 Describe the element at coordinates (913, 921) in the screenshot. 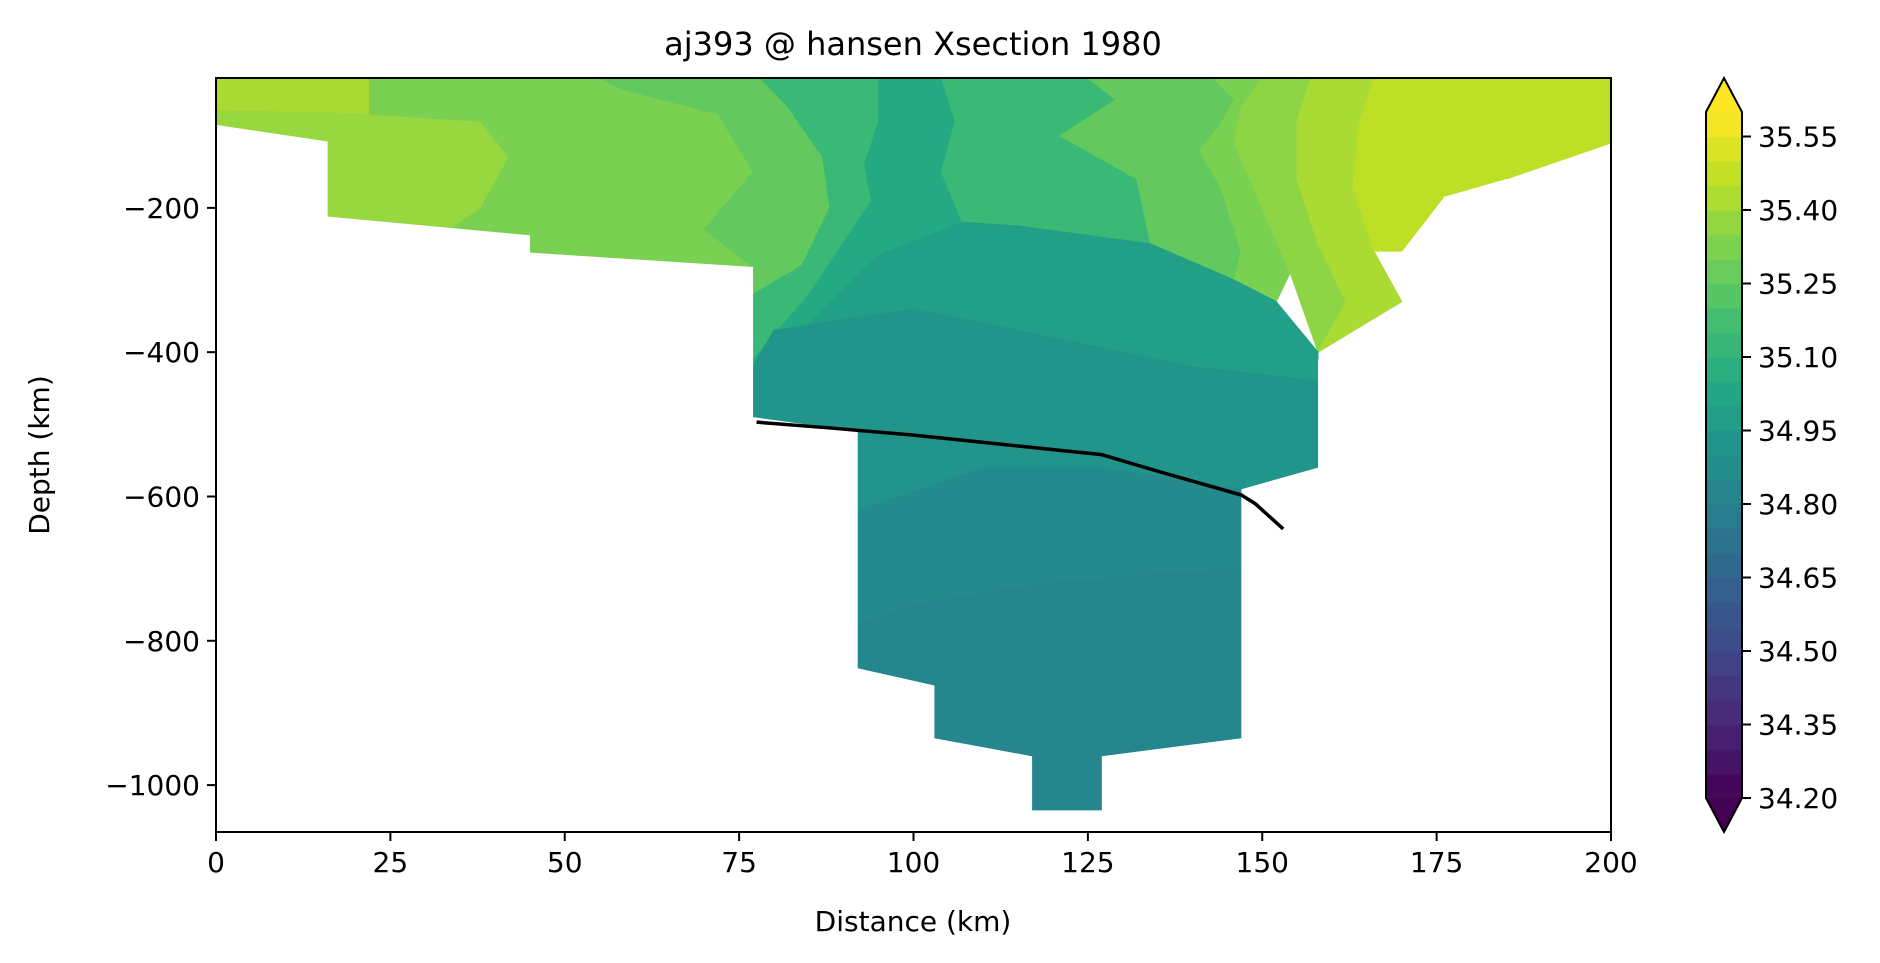

I see `x-axis-label: Distance (km)` at that location.